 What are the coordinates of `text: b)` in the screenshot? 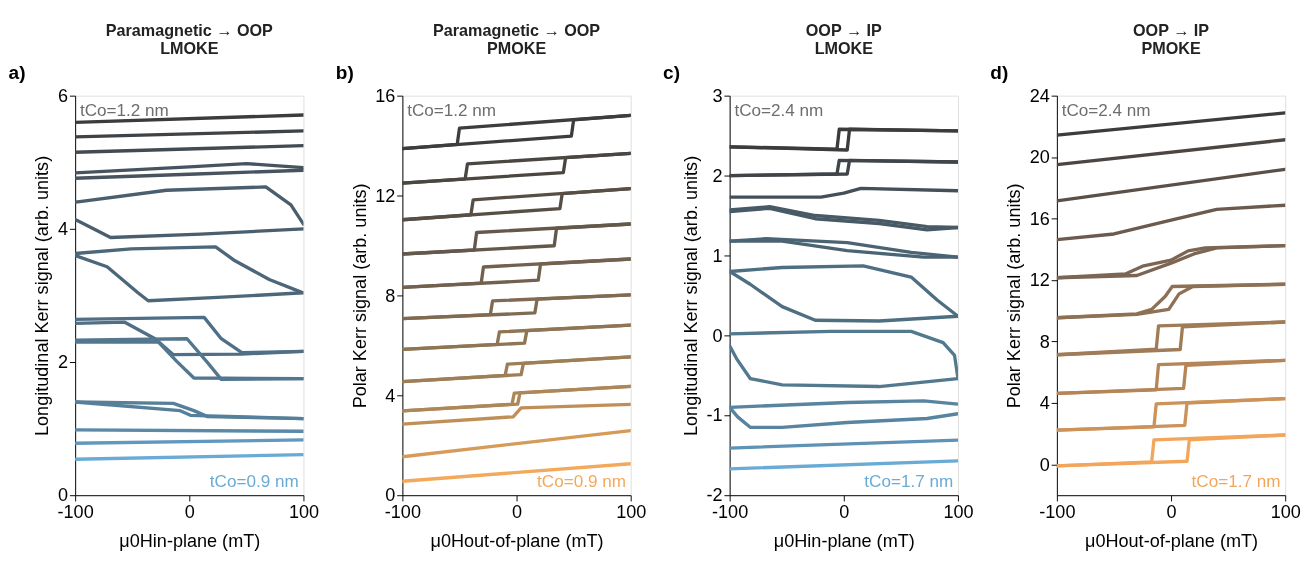 It's located at (344, 72).